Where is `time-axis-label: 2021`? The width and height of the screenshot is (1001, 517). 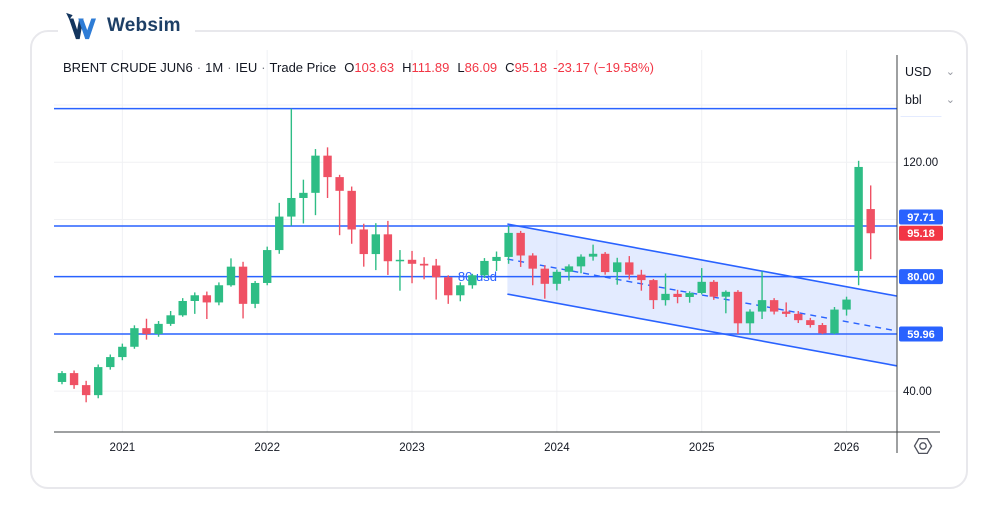
time-axis-label: 2021 is located at coordinates (123, 448).